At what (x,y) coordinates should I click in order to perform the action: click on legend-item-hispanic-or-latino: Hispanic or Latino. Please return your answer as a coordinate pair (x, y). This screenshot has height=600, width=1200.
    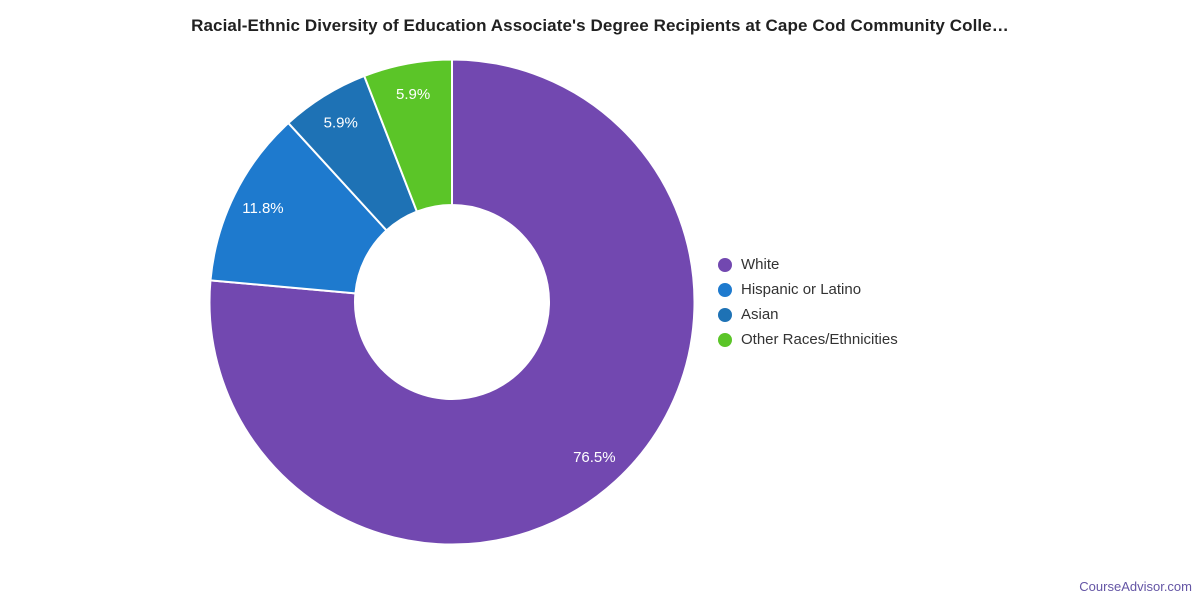
    Looking at the image, I should click on (808, 289).